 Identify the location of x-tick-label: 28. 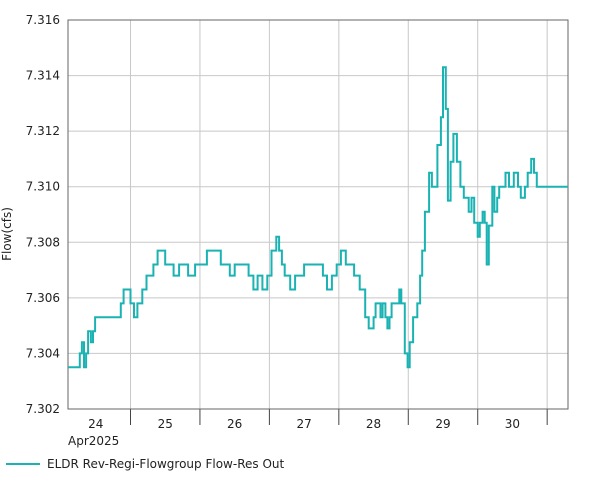
(373, 424).